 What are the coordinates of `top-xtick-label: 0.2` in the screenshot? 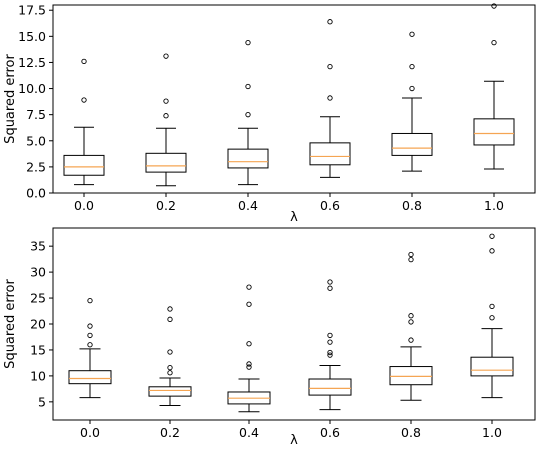 It's located at (166, 205).